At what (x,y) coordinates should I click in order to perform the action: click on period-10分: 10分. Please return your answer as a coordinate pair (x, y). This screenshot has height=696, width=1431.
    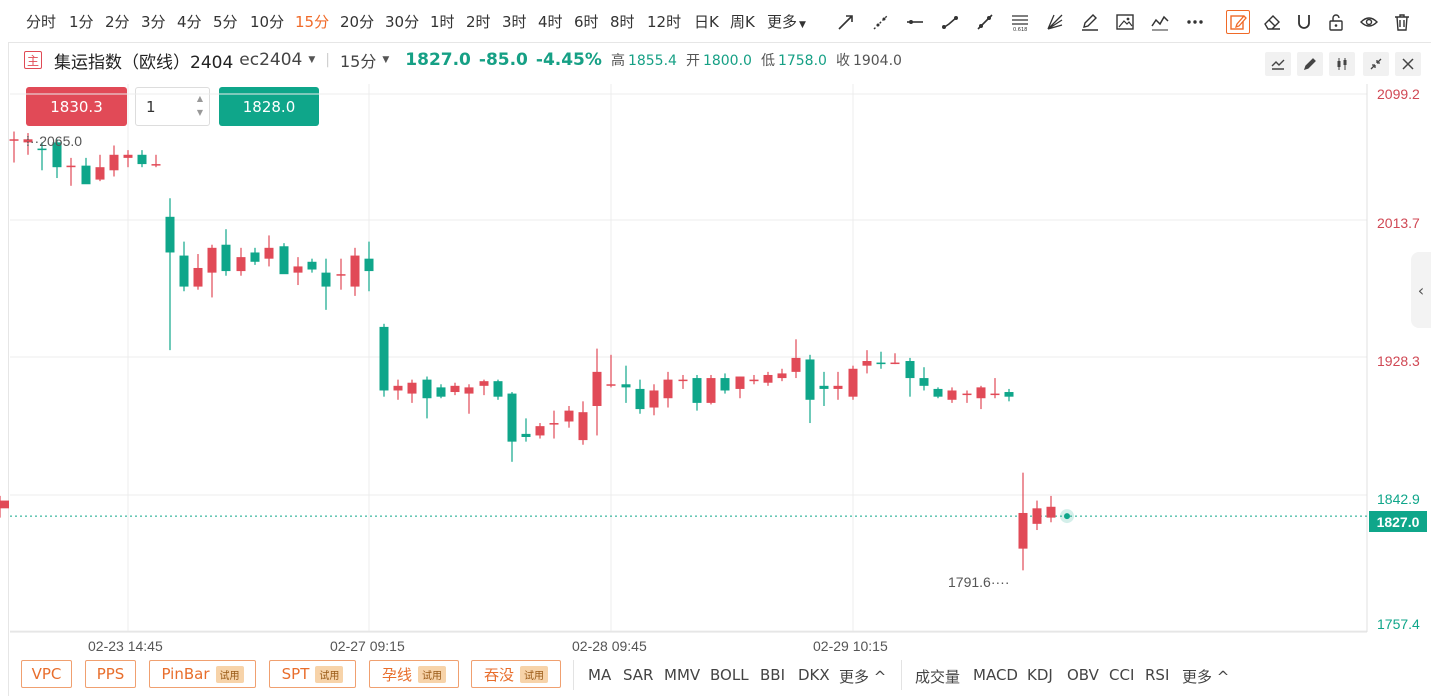
    Looking at the image, I should click on (267, 22).